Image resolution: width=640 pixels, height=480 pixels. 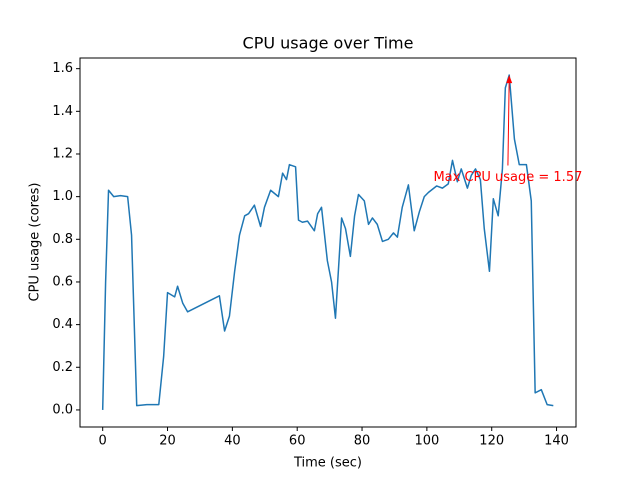 I want to click on annotation-arrowhead, so click(x=509, y=79).